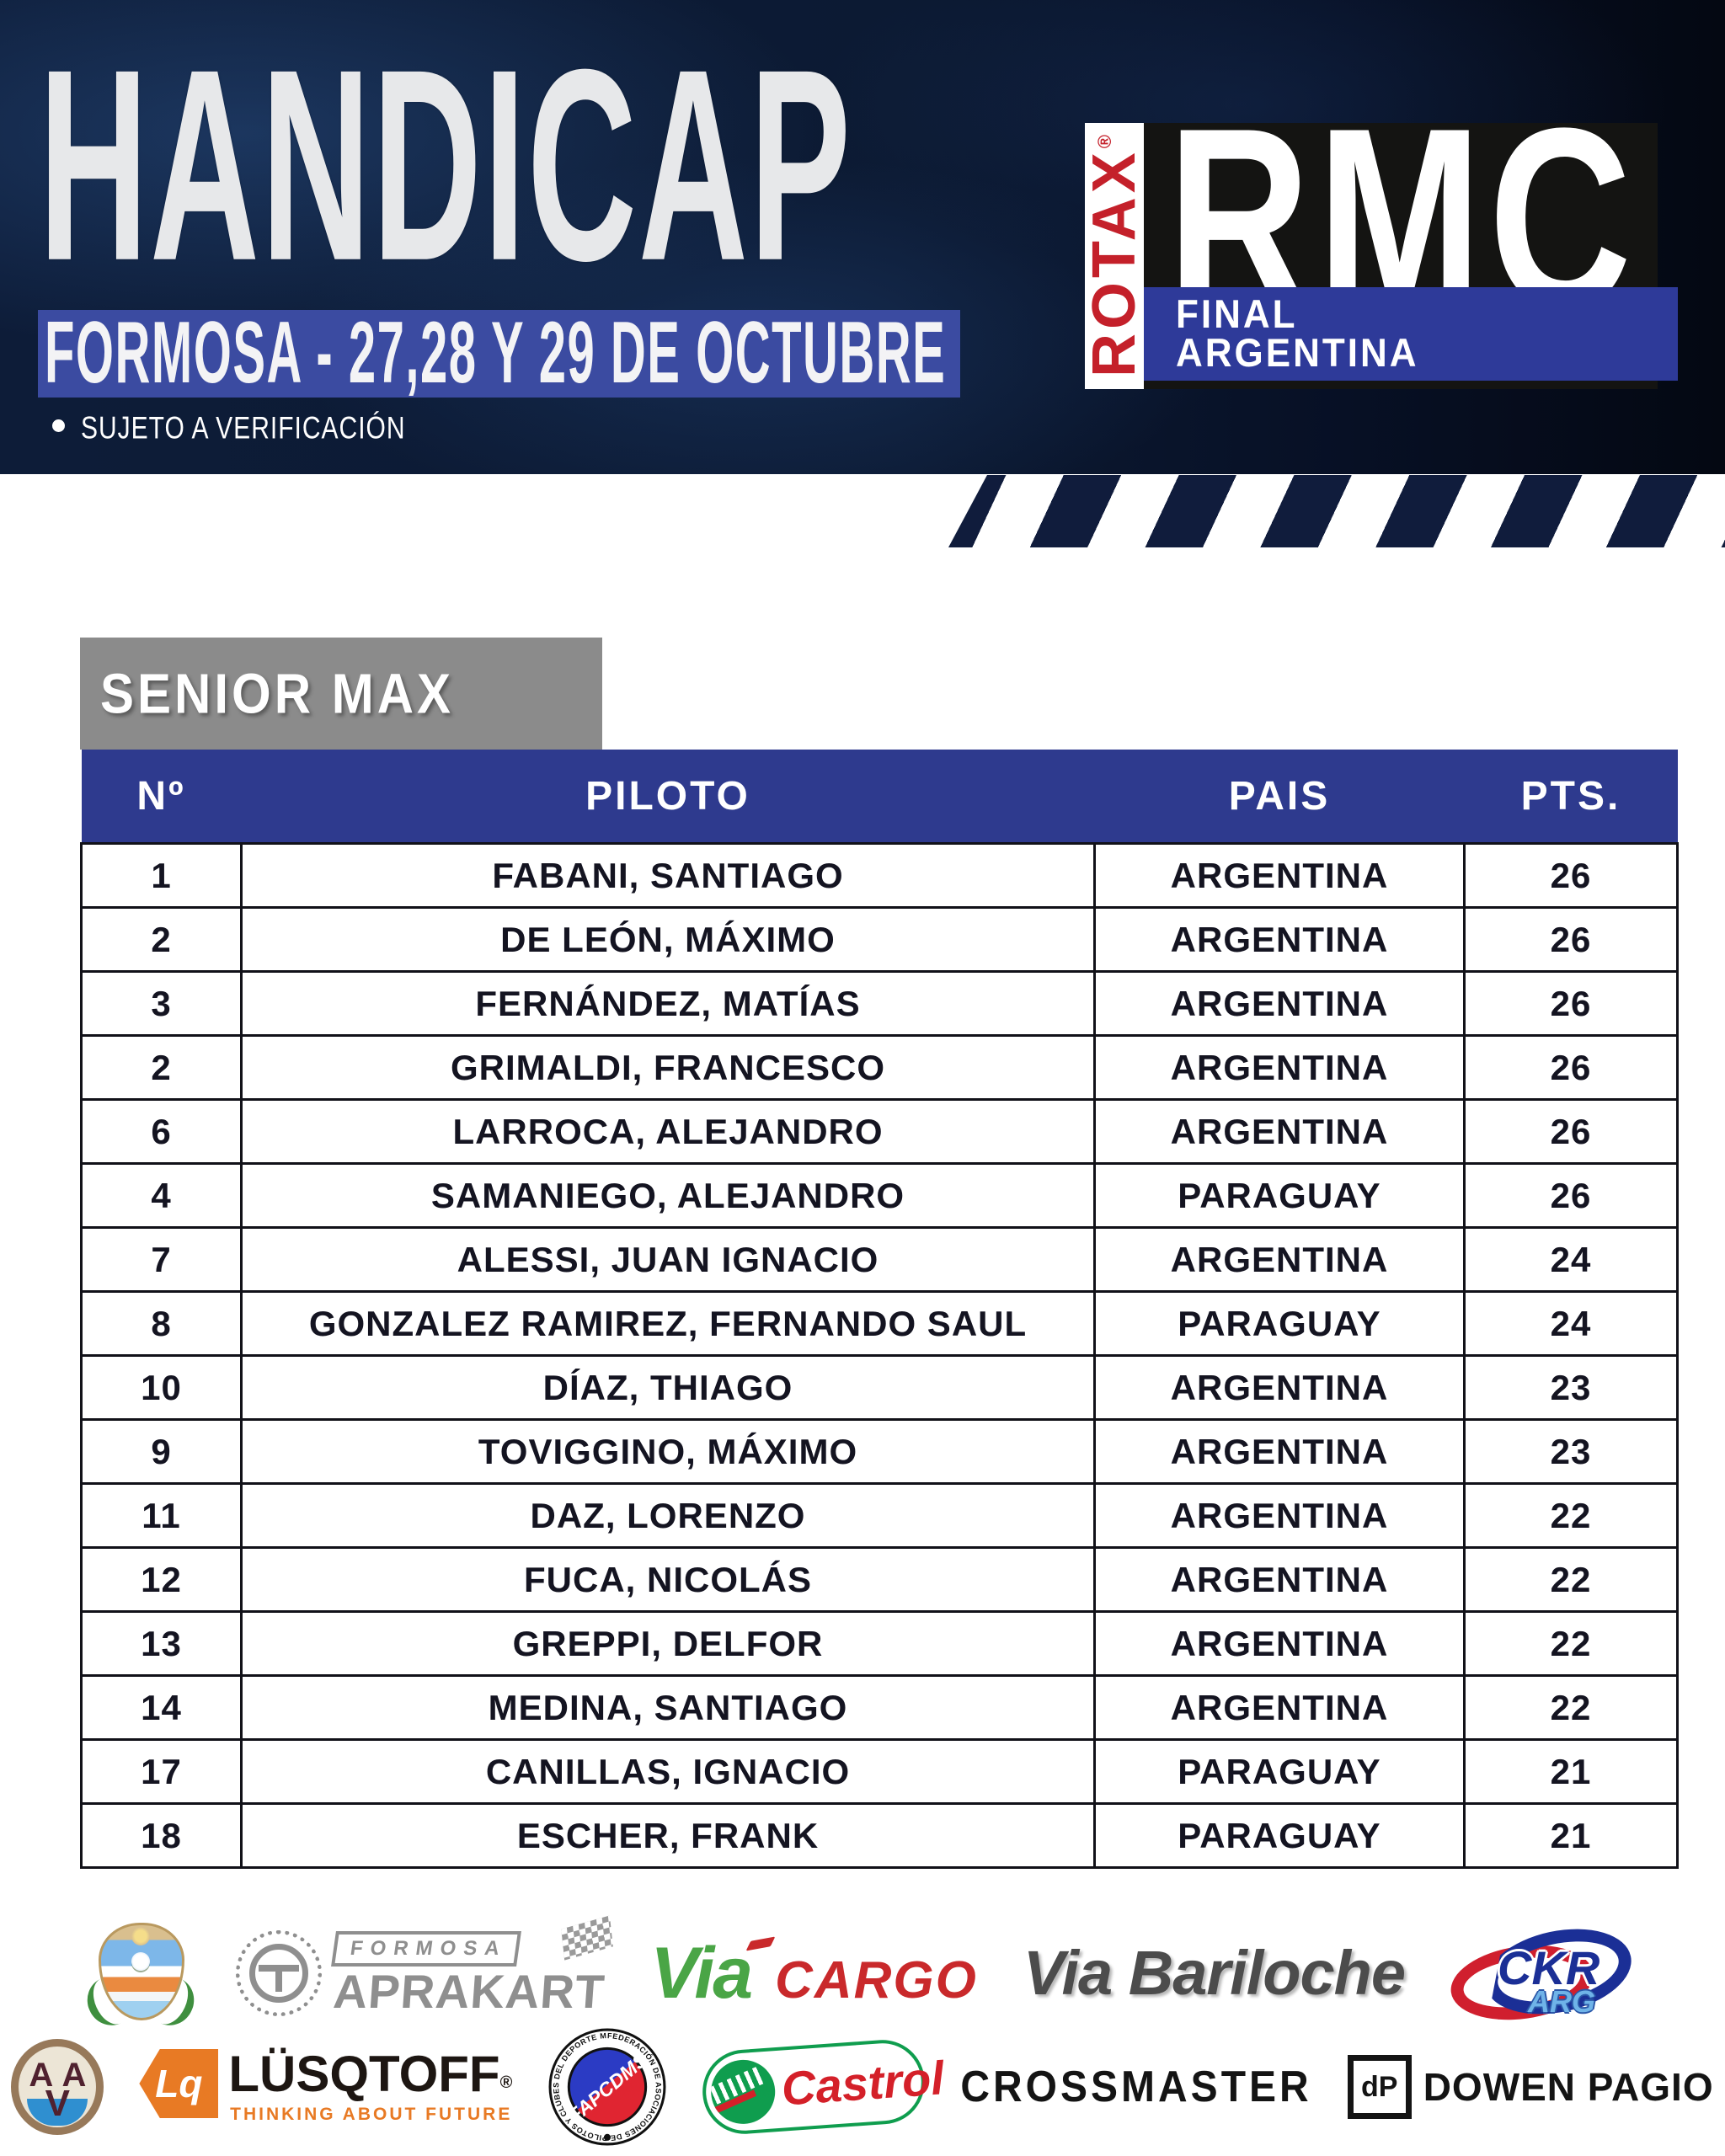  Describe the element at coordinates (668, 1387) in the screenshot. I see `cell-pilot: DÍAZ, THIAGO` at that location.